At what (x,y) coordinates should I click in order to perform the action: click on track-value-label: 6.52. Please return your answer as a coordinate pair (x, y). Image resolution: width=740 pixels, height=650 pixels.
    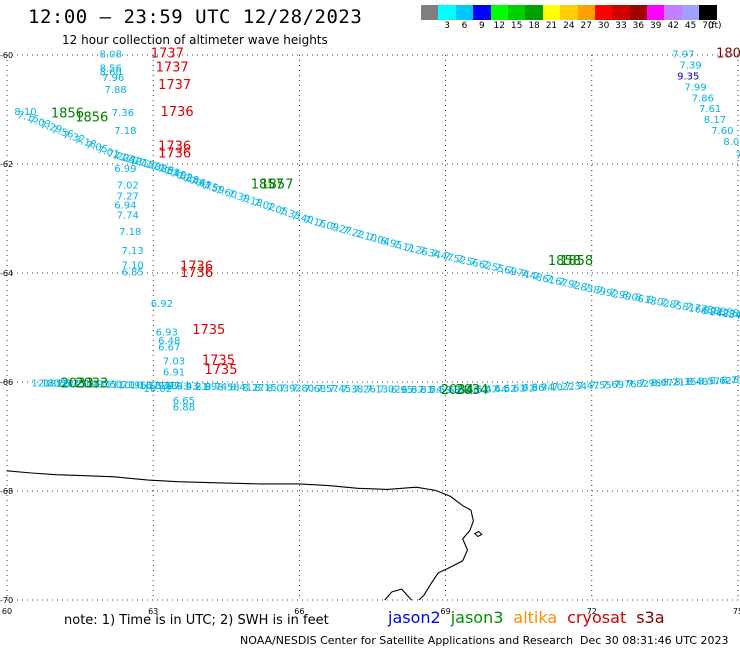
    Looking at the image, I should click on (505, 389).